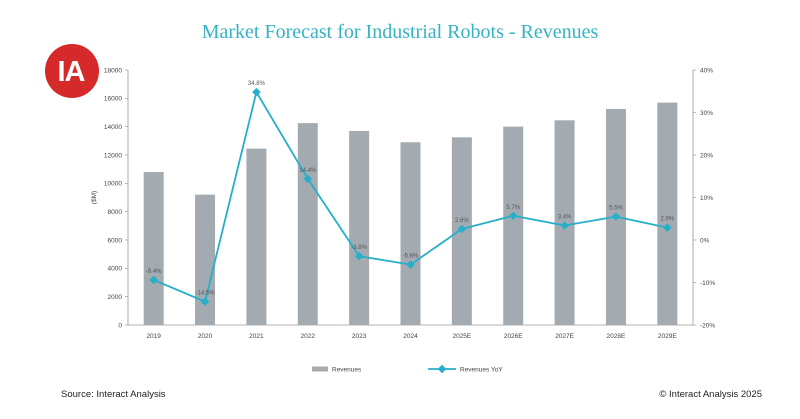  I want to click on yoy-data-label: 5.7%, so click(513, 208).